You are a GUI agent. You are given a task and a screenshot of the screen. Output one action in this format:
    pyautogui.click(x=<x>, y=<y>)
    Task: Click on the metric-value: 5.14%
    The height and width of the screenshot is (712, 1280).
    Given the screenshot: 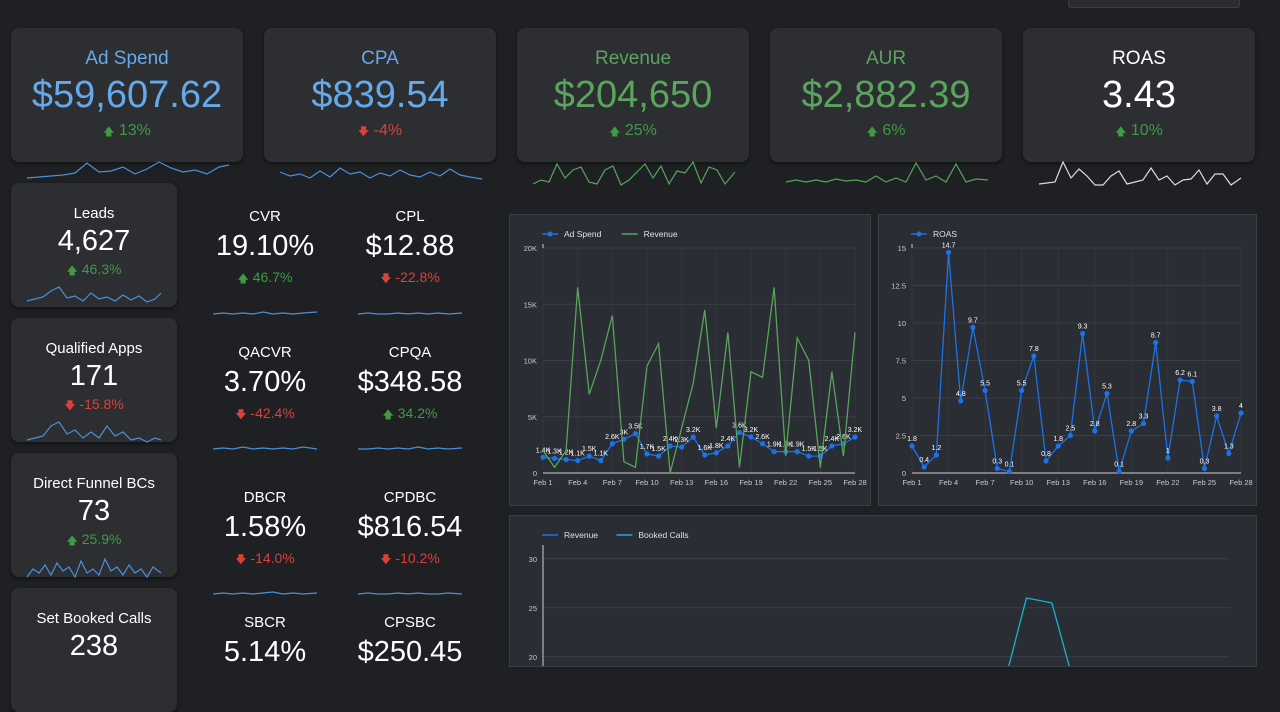 What is the action you would take?
    pyautogui.click(x=265, y=652)
    